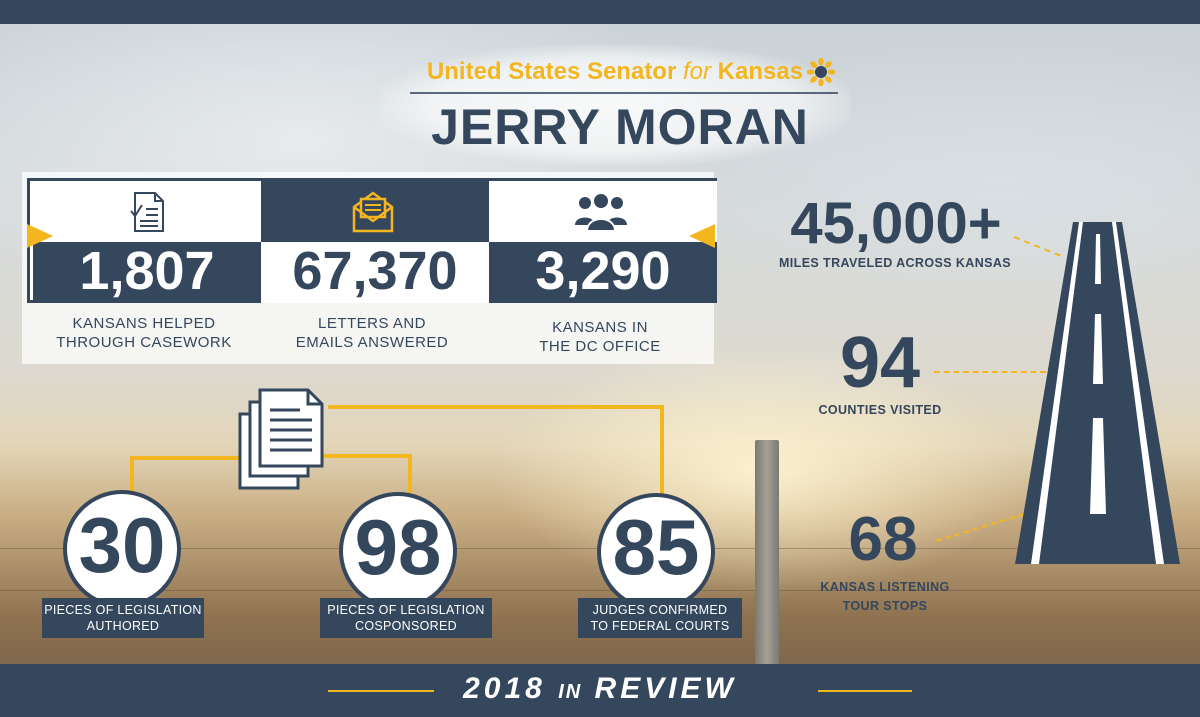 Image resolution: width=1200 pixels, height=717 pixels. I want to click on travel-value: 68, so click(883, 539).